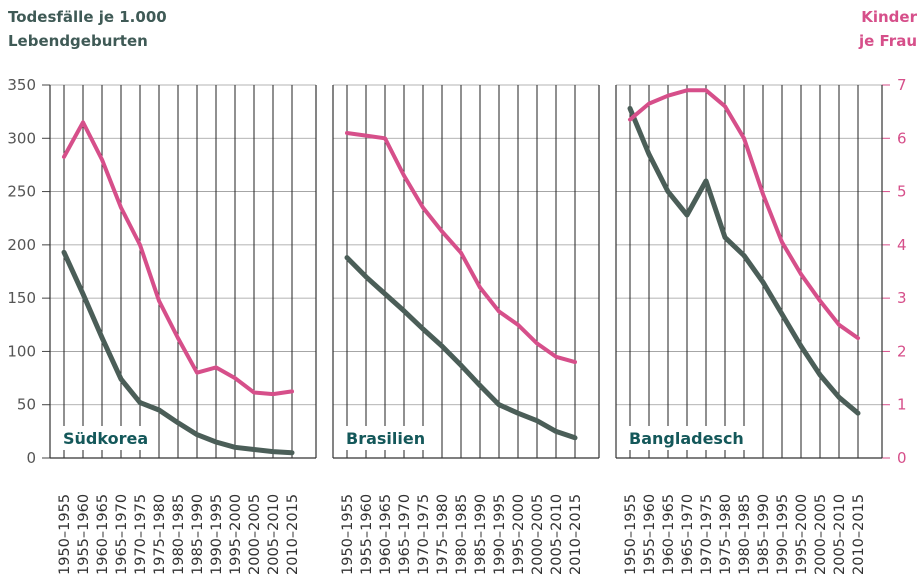 This screenshot has height=582, width=923. Describe the element at coordinates (902, 298) in the screenshot. I see `right-tick-label: 3` at that location.